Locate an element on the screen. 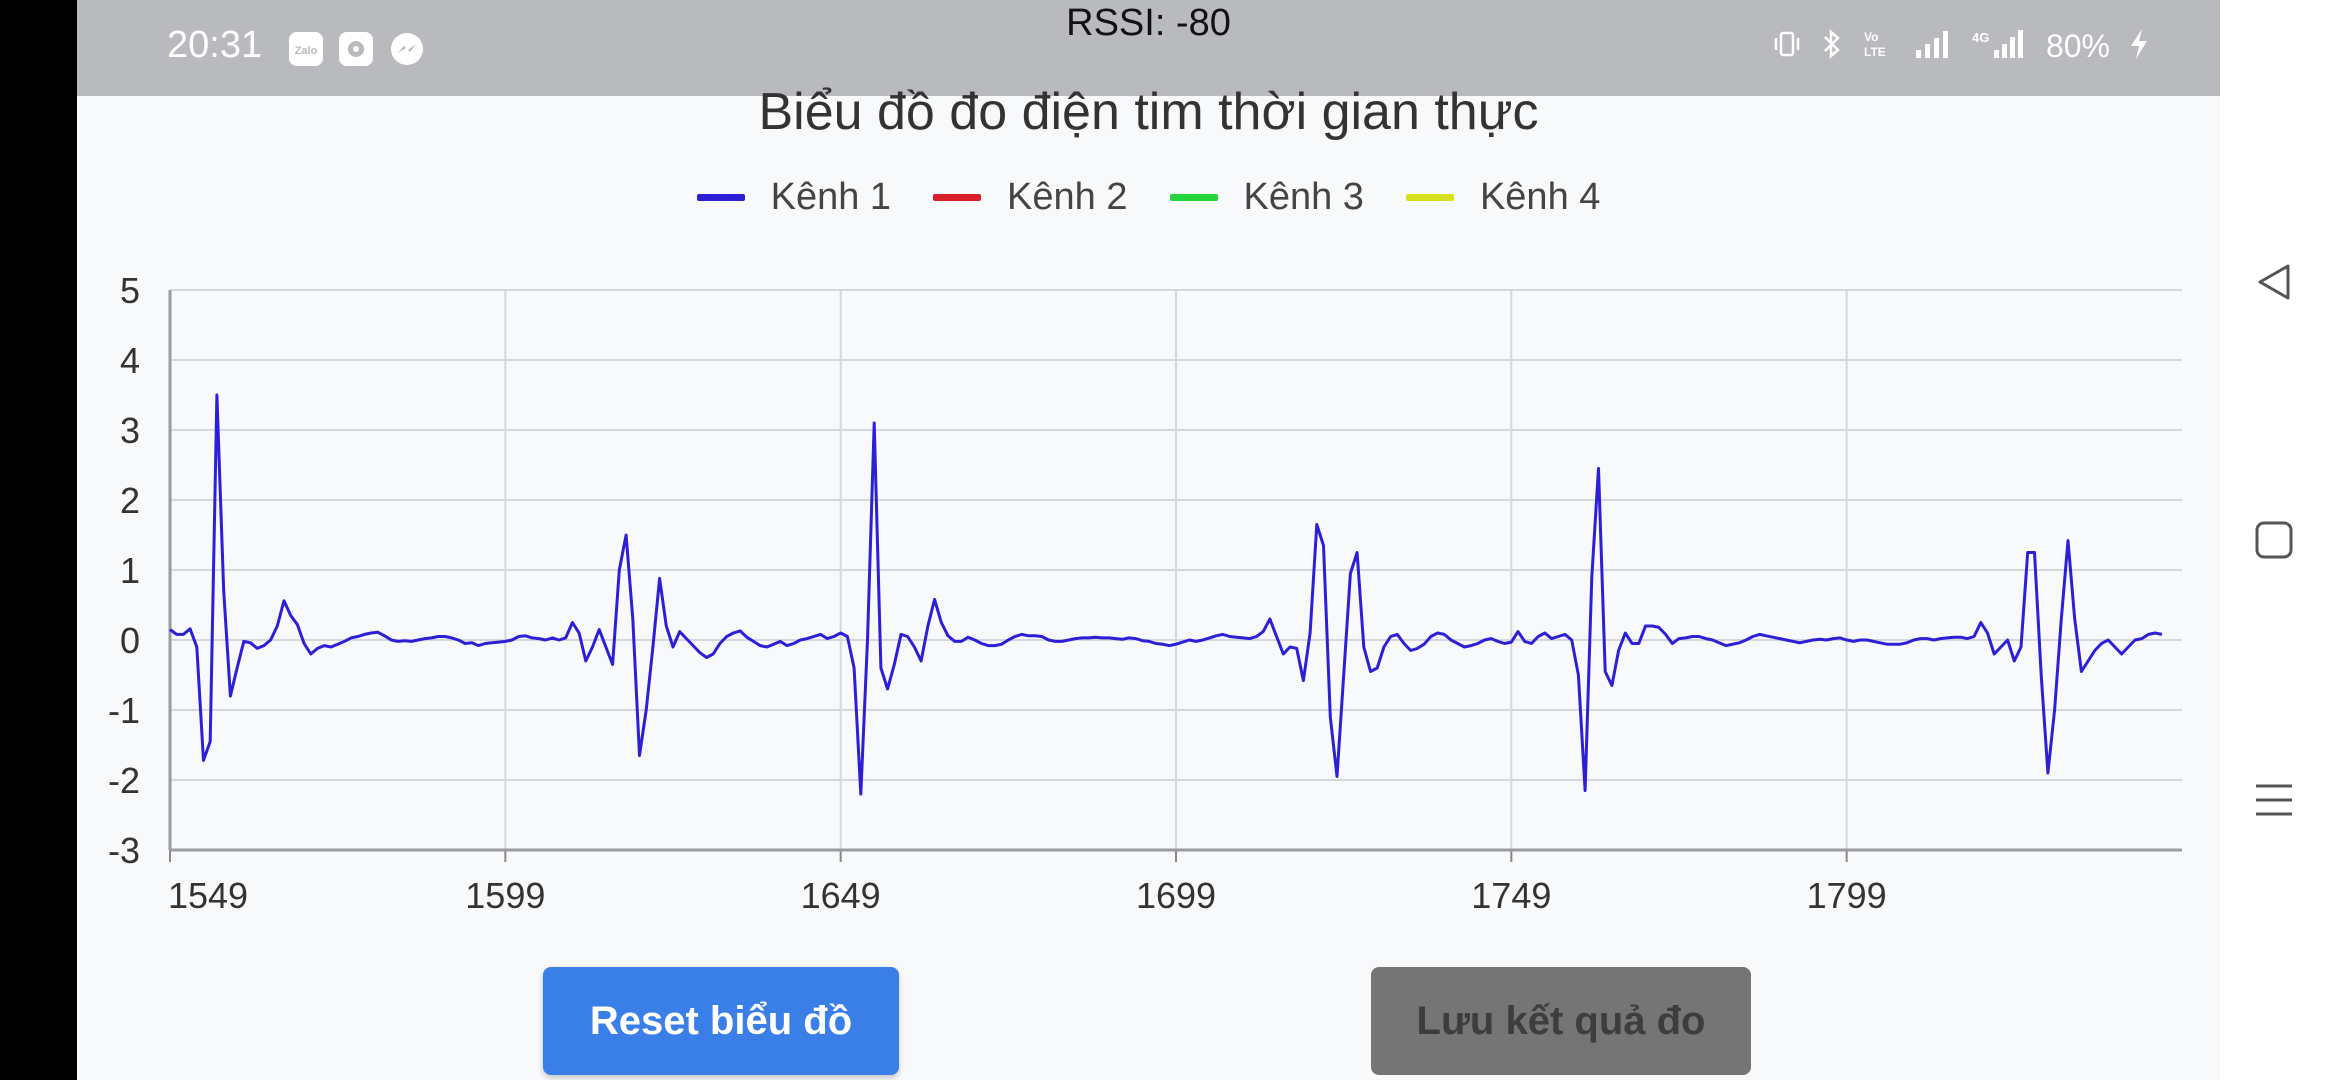  svg-text: 4G is located at coordinates (1980, 37).